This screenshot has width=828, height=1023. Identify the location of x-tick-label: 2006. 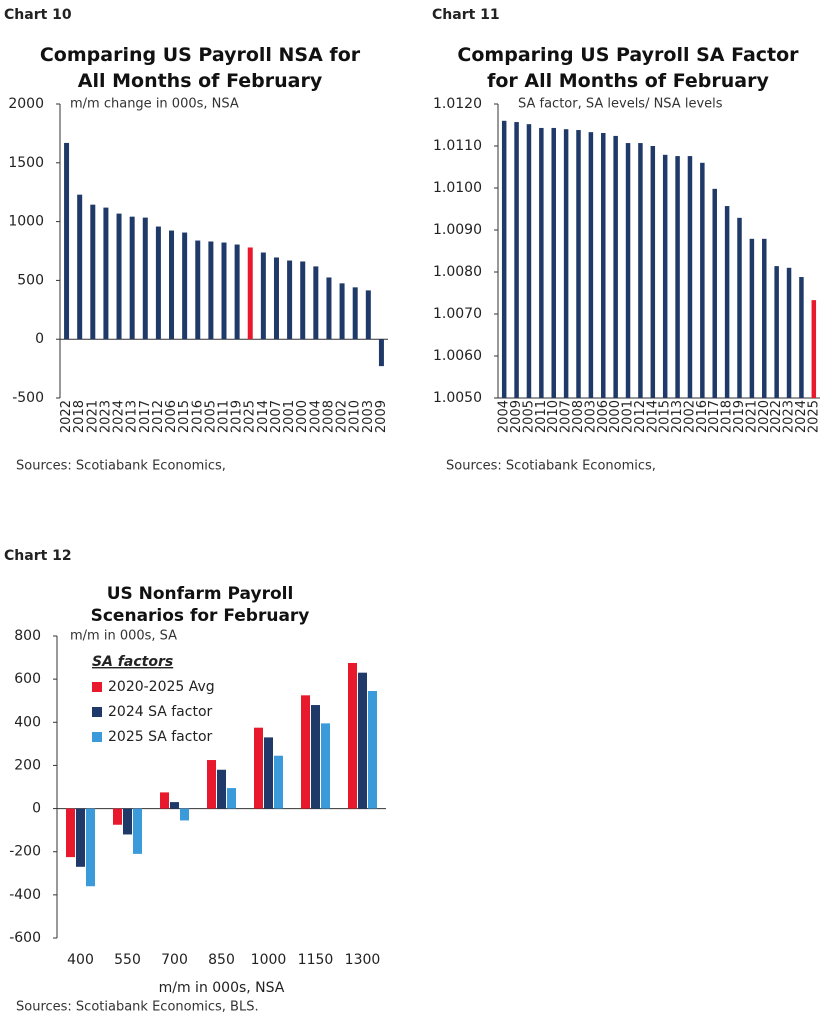
(171, 416).